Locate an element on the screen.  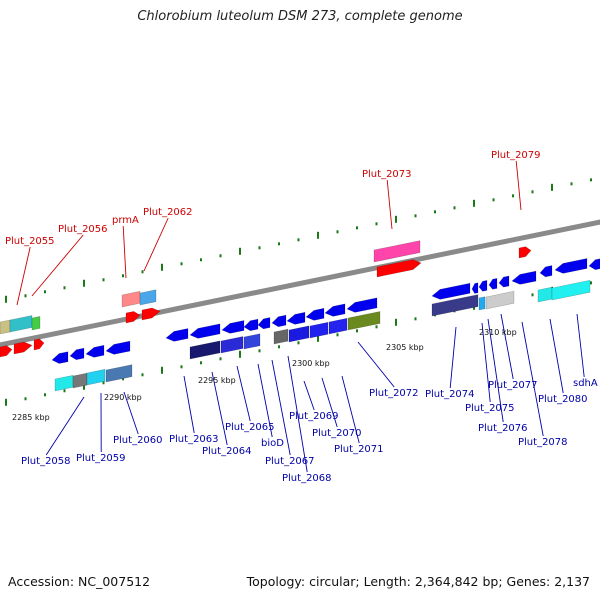
scale-tick-label: 2285 kbp is located at coordinates (31, 417).